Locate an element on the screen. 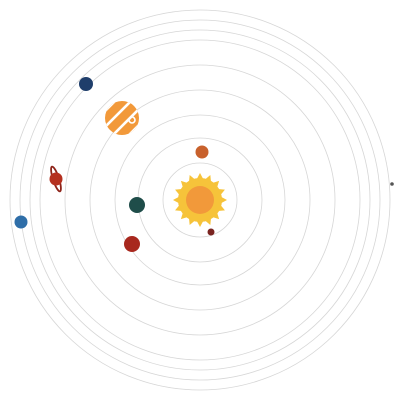 The image size is (400, 400). planet-mercury is located at coordinates (211, 232).